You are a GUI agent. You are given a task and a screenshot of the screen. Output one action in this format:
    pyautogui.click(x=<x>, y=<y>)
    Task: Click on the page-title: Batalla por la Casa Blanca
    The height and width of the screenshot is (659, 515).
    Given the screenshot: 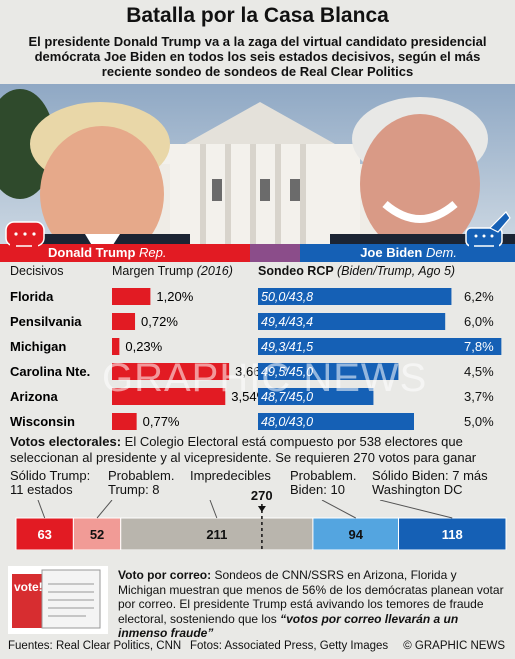 What is the action you would take?
    pyautogui.click(x=257, y=15)
    